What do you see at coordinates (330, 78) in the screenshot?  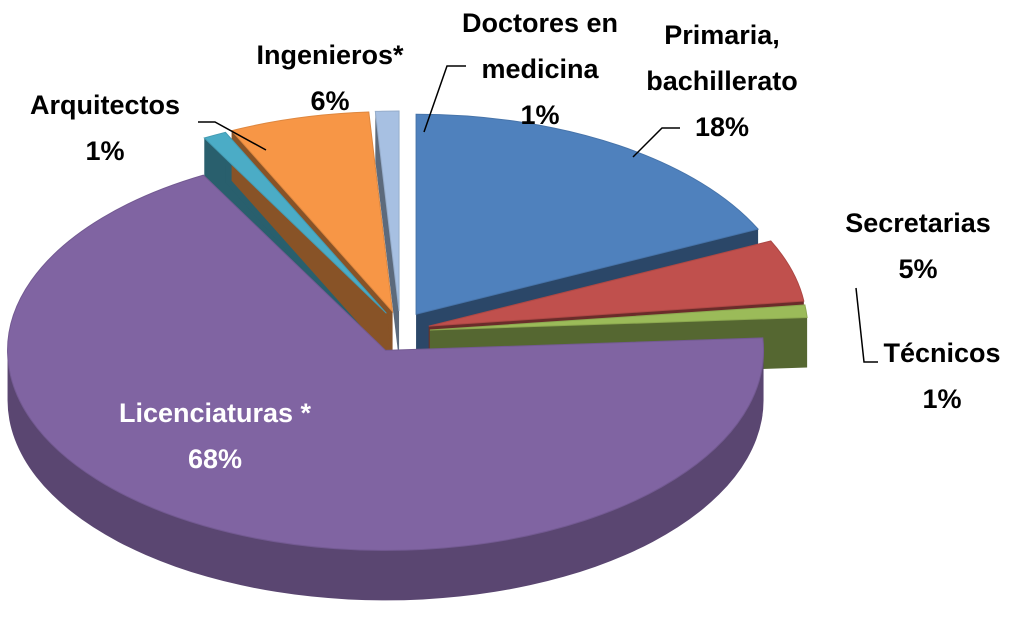 I see `slice-label: Ingenieros* 6%` at bounding box center [330, 78].